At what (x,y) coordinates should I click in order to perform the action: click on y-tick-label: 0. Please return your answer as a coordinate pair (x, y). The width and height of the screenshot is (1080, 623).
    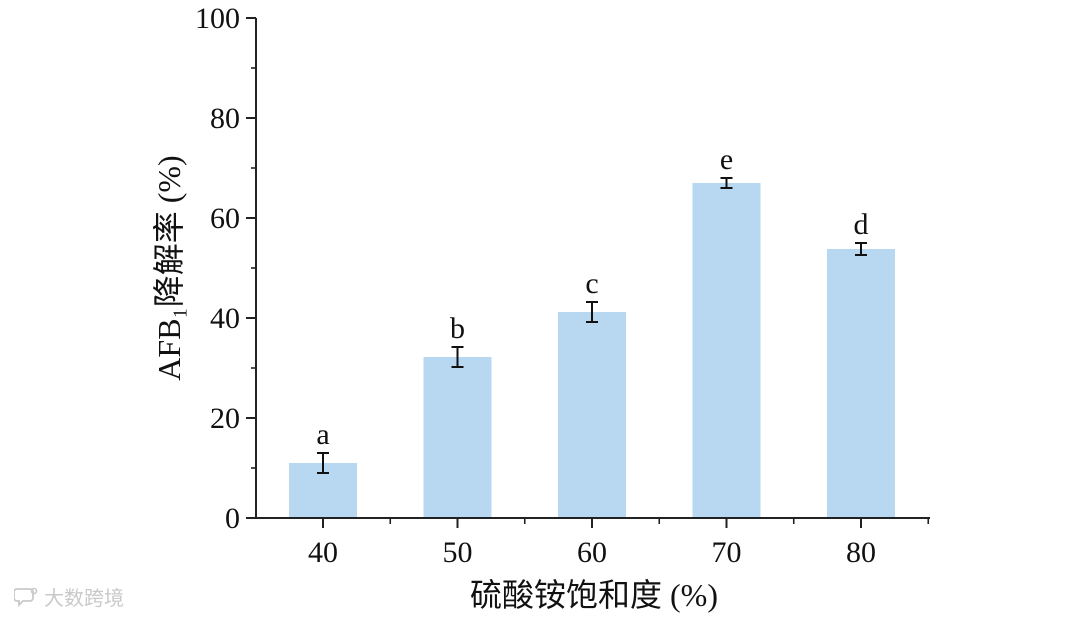
    Looking at the image, I should click on (232, 518).